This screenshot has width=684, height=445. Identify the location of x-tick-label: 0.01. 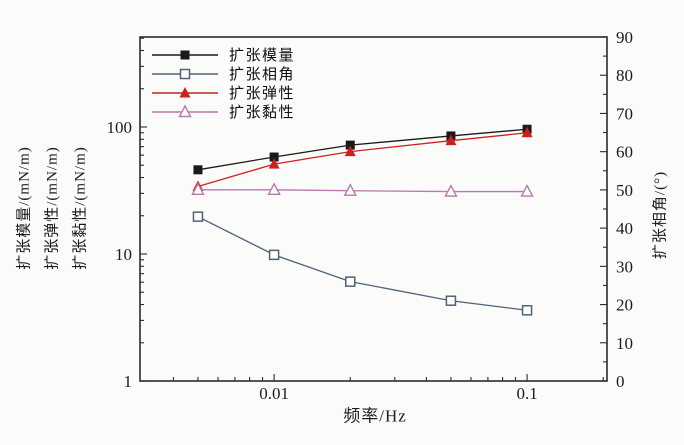
(274, 393).